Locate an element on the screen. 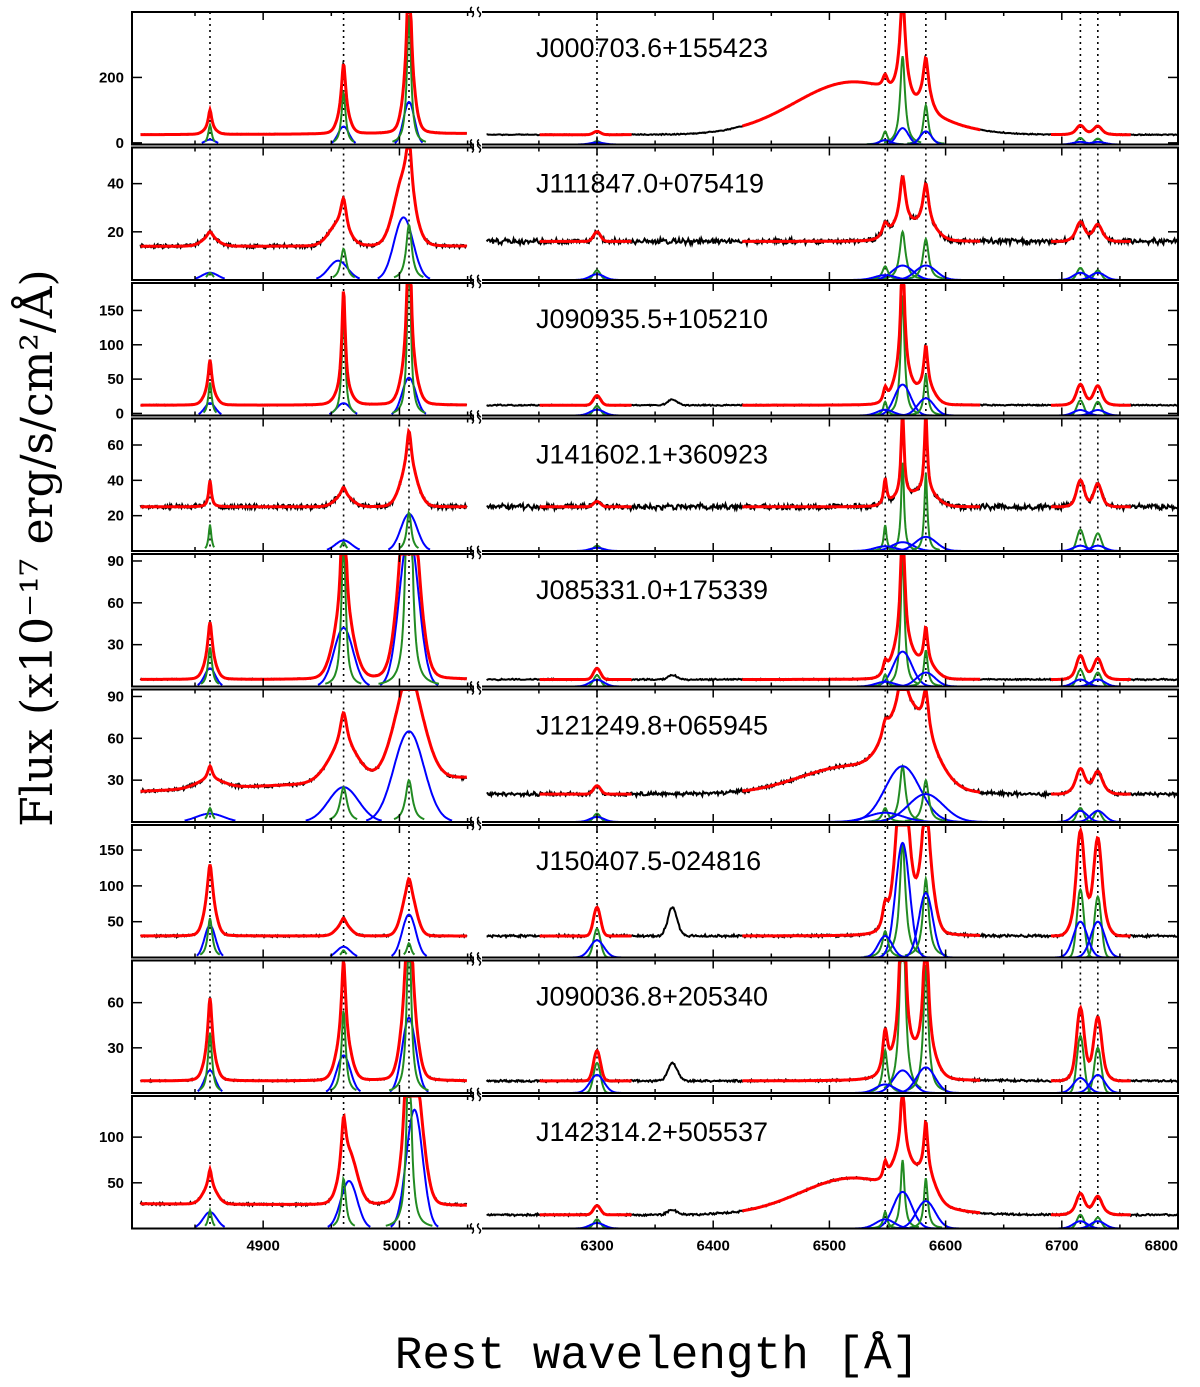 This screenshot has width=1200, height=1387. y-tick-label: 40 is located at coordinates (115, 184).